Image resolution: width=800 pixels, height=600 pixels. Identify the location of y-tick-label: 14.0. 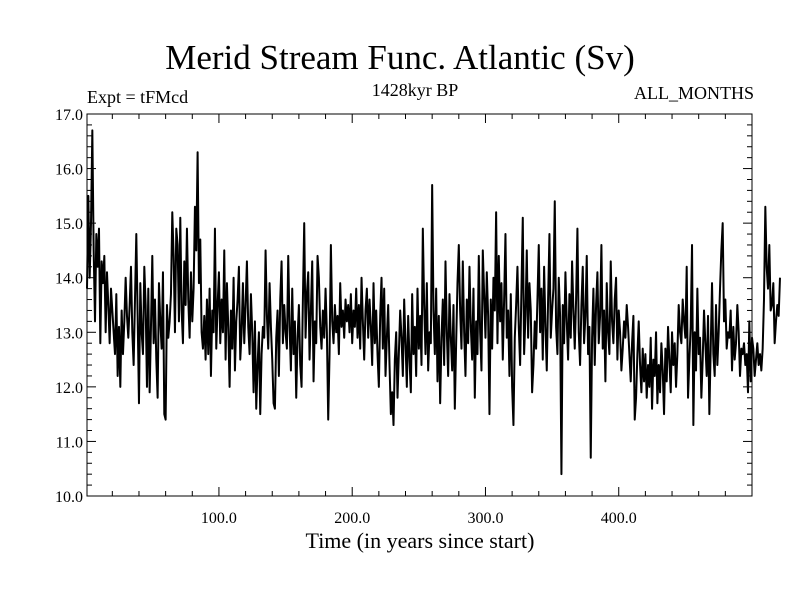
(69, 279).